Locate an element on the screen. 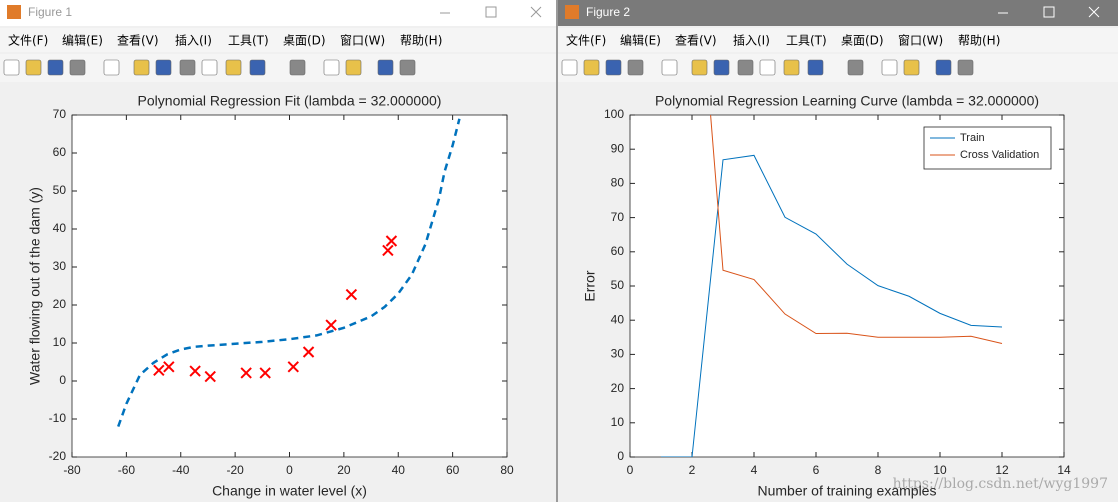 Image resolution: width=1118 pixels, height=502 pixels. y-tick-label: 20 is located at coordinates (60, 304).